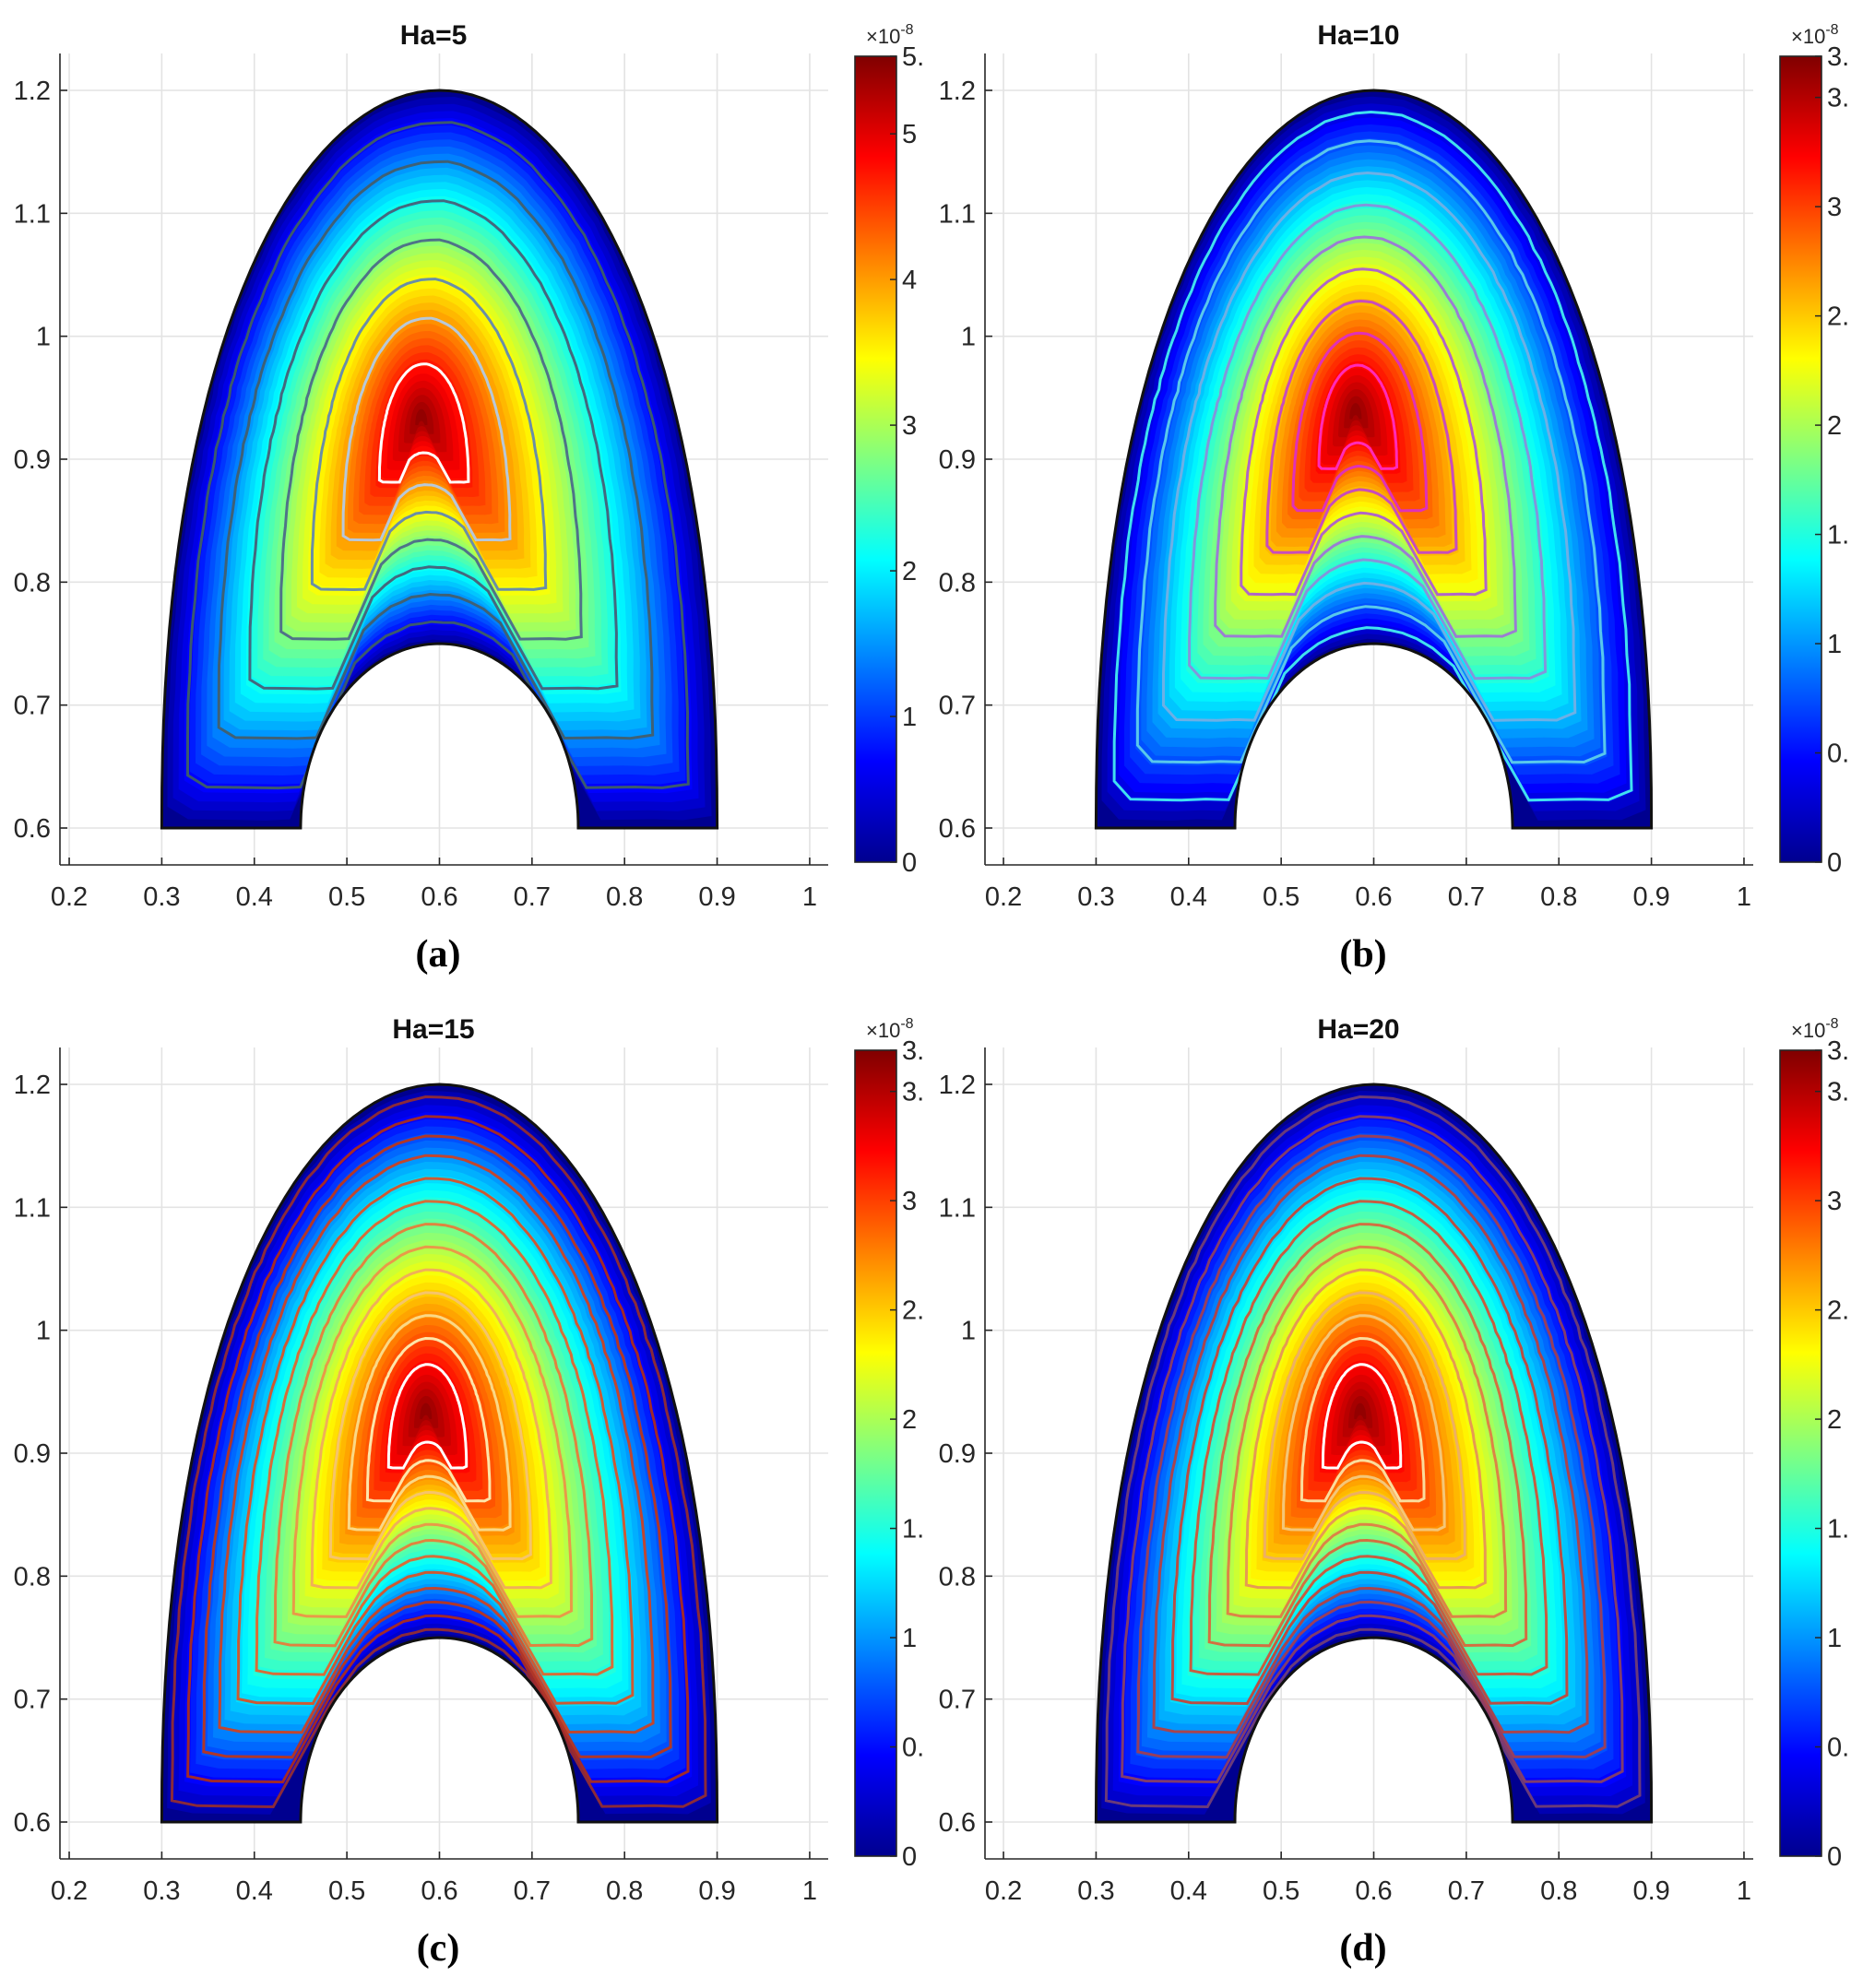 The image size is (1851, 1988). I want to click on colorbar-tick-label: 3.6885, so click(1839, 57).